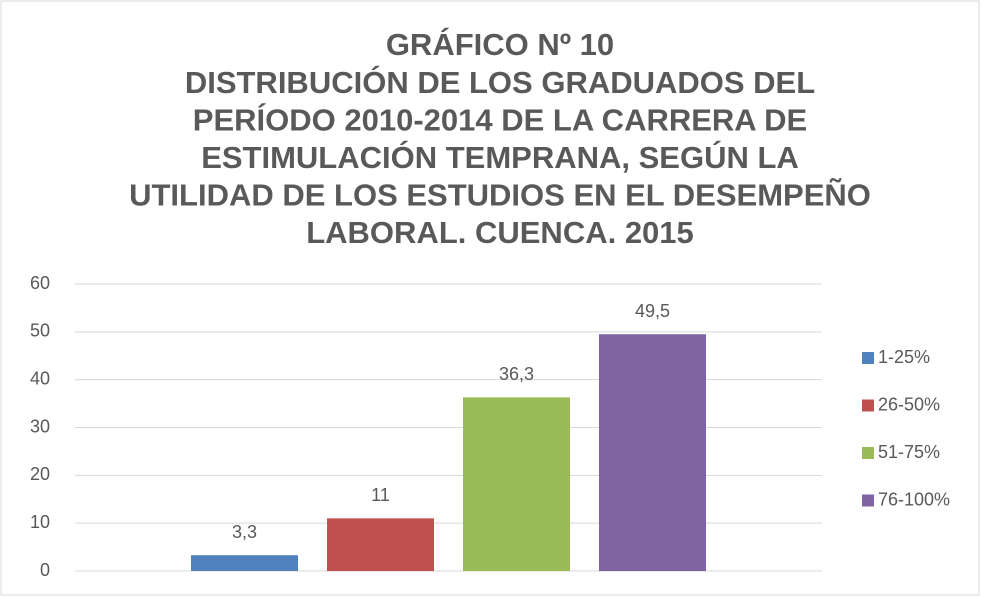 This screenshot has width=981, height=597. What do you see at coordinates (380, 495) in the screenshot?
I see `data-label: 11` at bounding box center [380, 495].